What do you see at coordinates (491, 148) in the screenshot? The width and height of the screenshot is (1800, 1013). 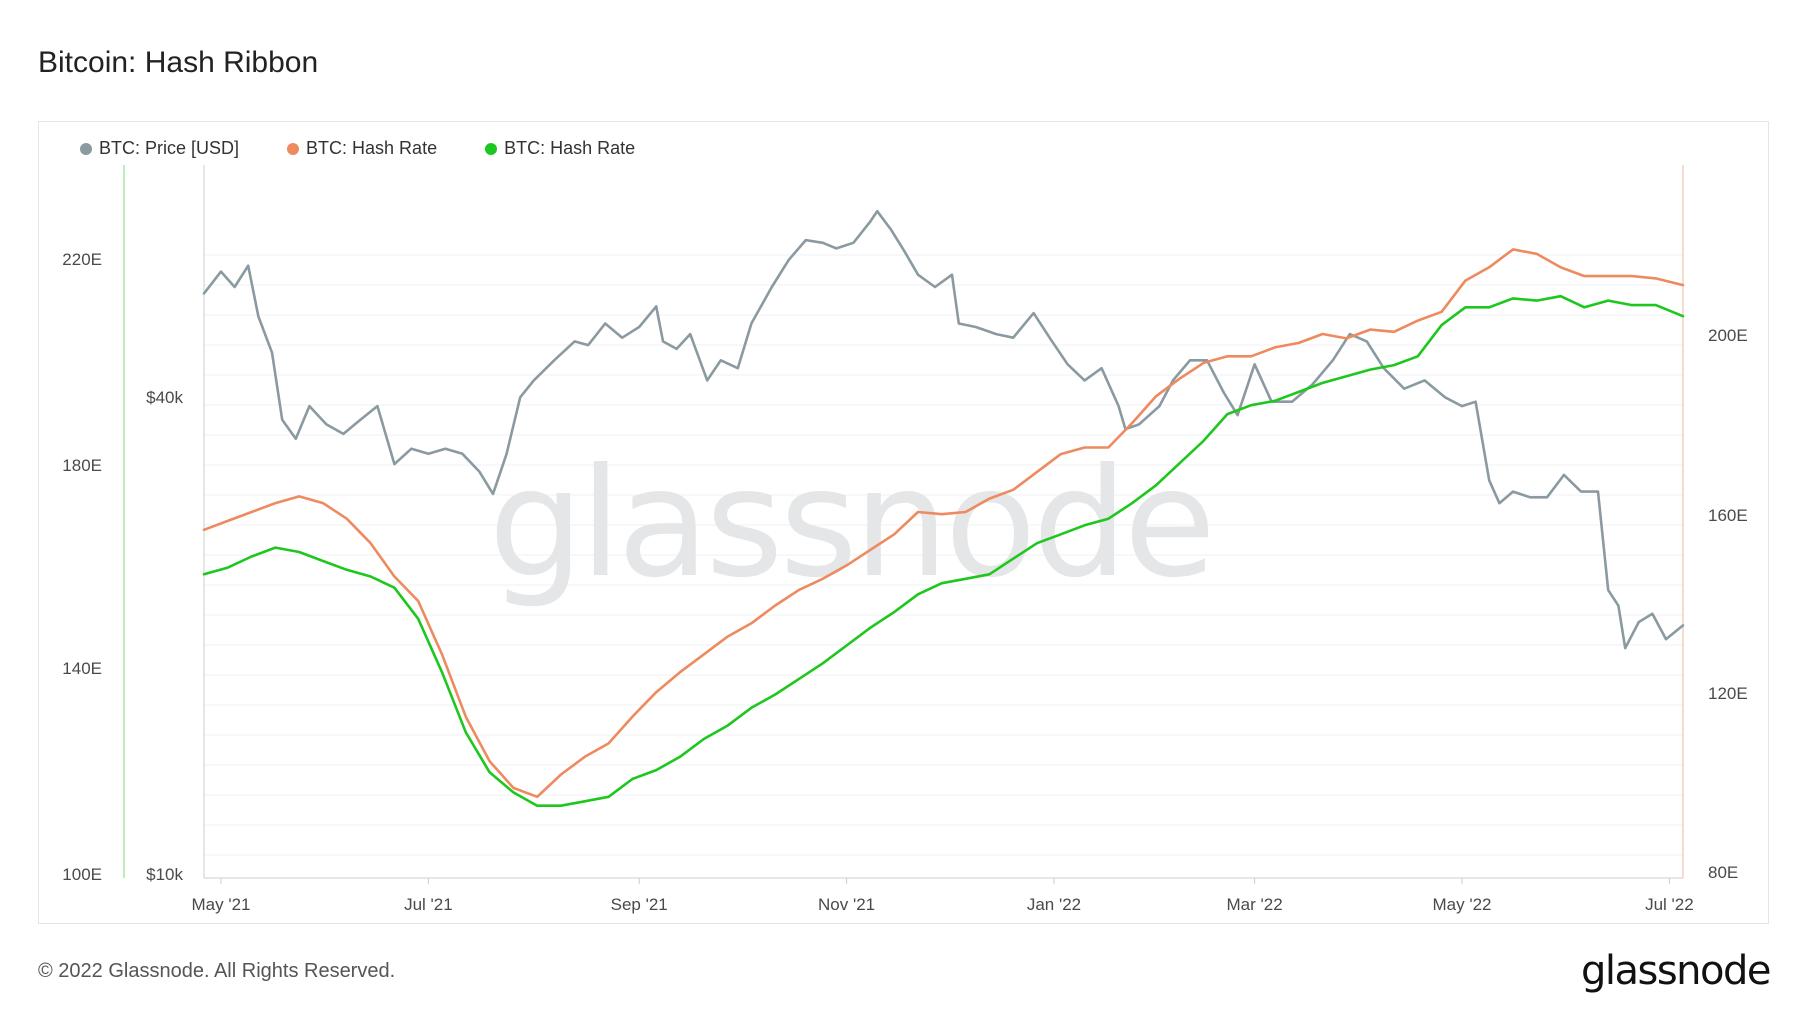 I see `legend-dot-hash-rate-60d` at bounding box center [491, 148].